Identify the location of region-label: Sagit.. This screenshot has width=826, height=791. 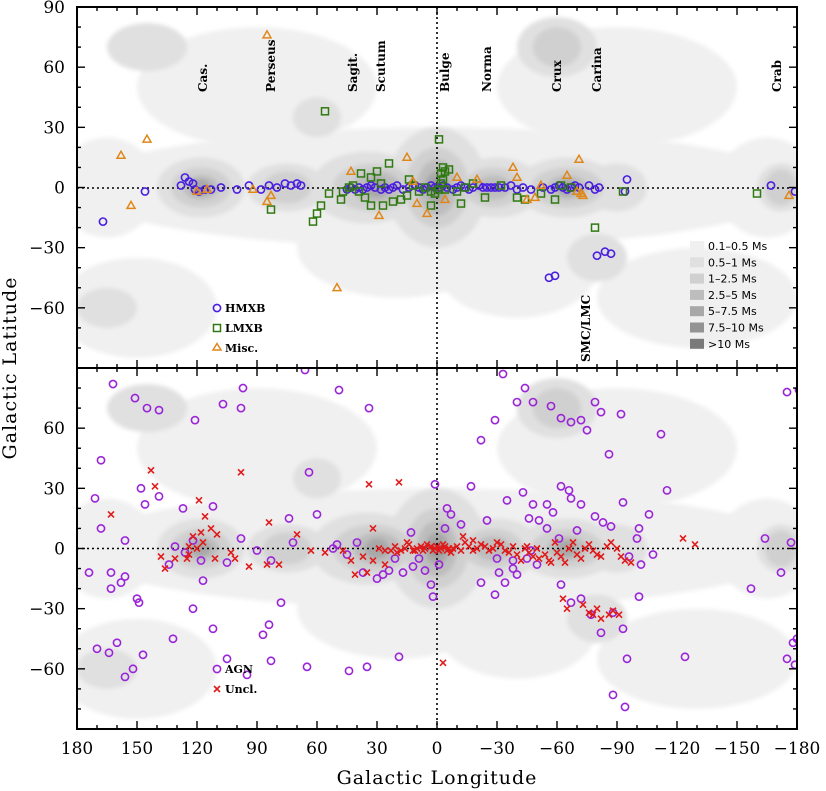
(353, 72).